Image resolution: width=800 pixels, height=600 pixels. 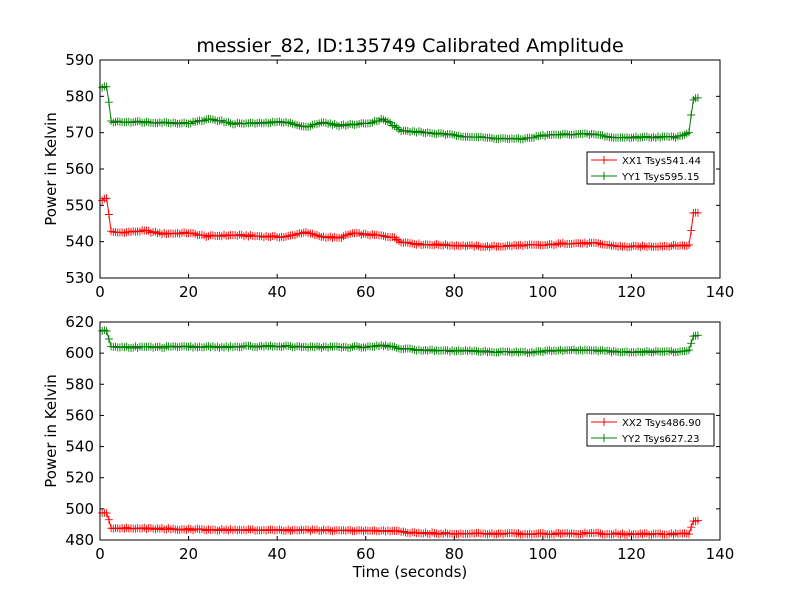 I want to click on bottom-y-tick-label: 520, so click(x=79, y=478).